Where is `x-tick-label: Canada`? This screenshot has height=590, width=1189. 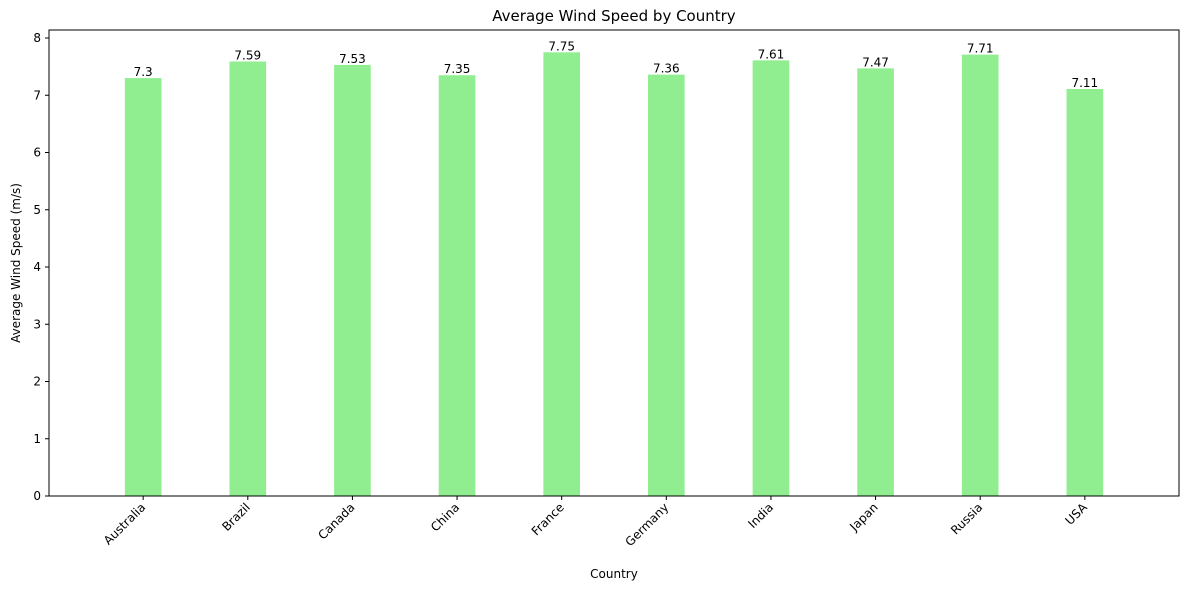
x-tick-label: Canada is located at coordinates (336, 521).